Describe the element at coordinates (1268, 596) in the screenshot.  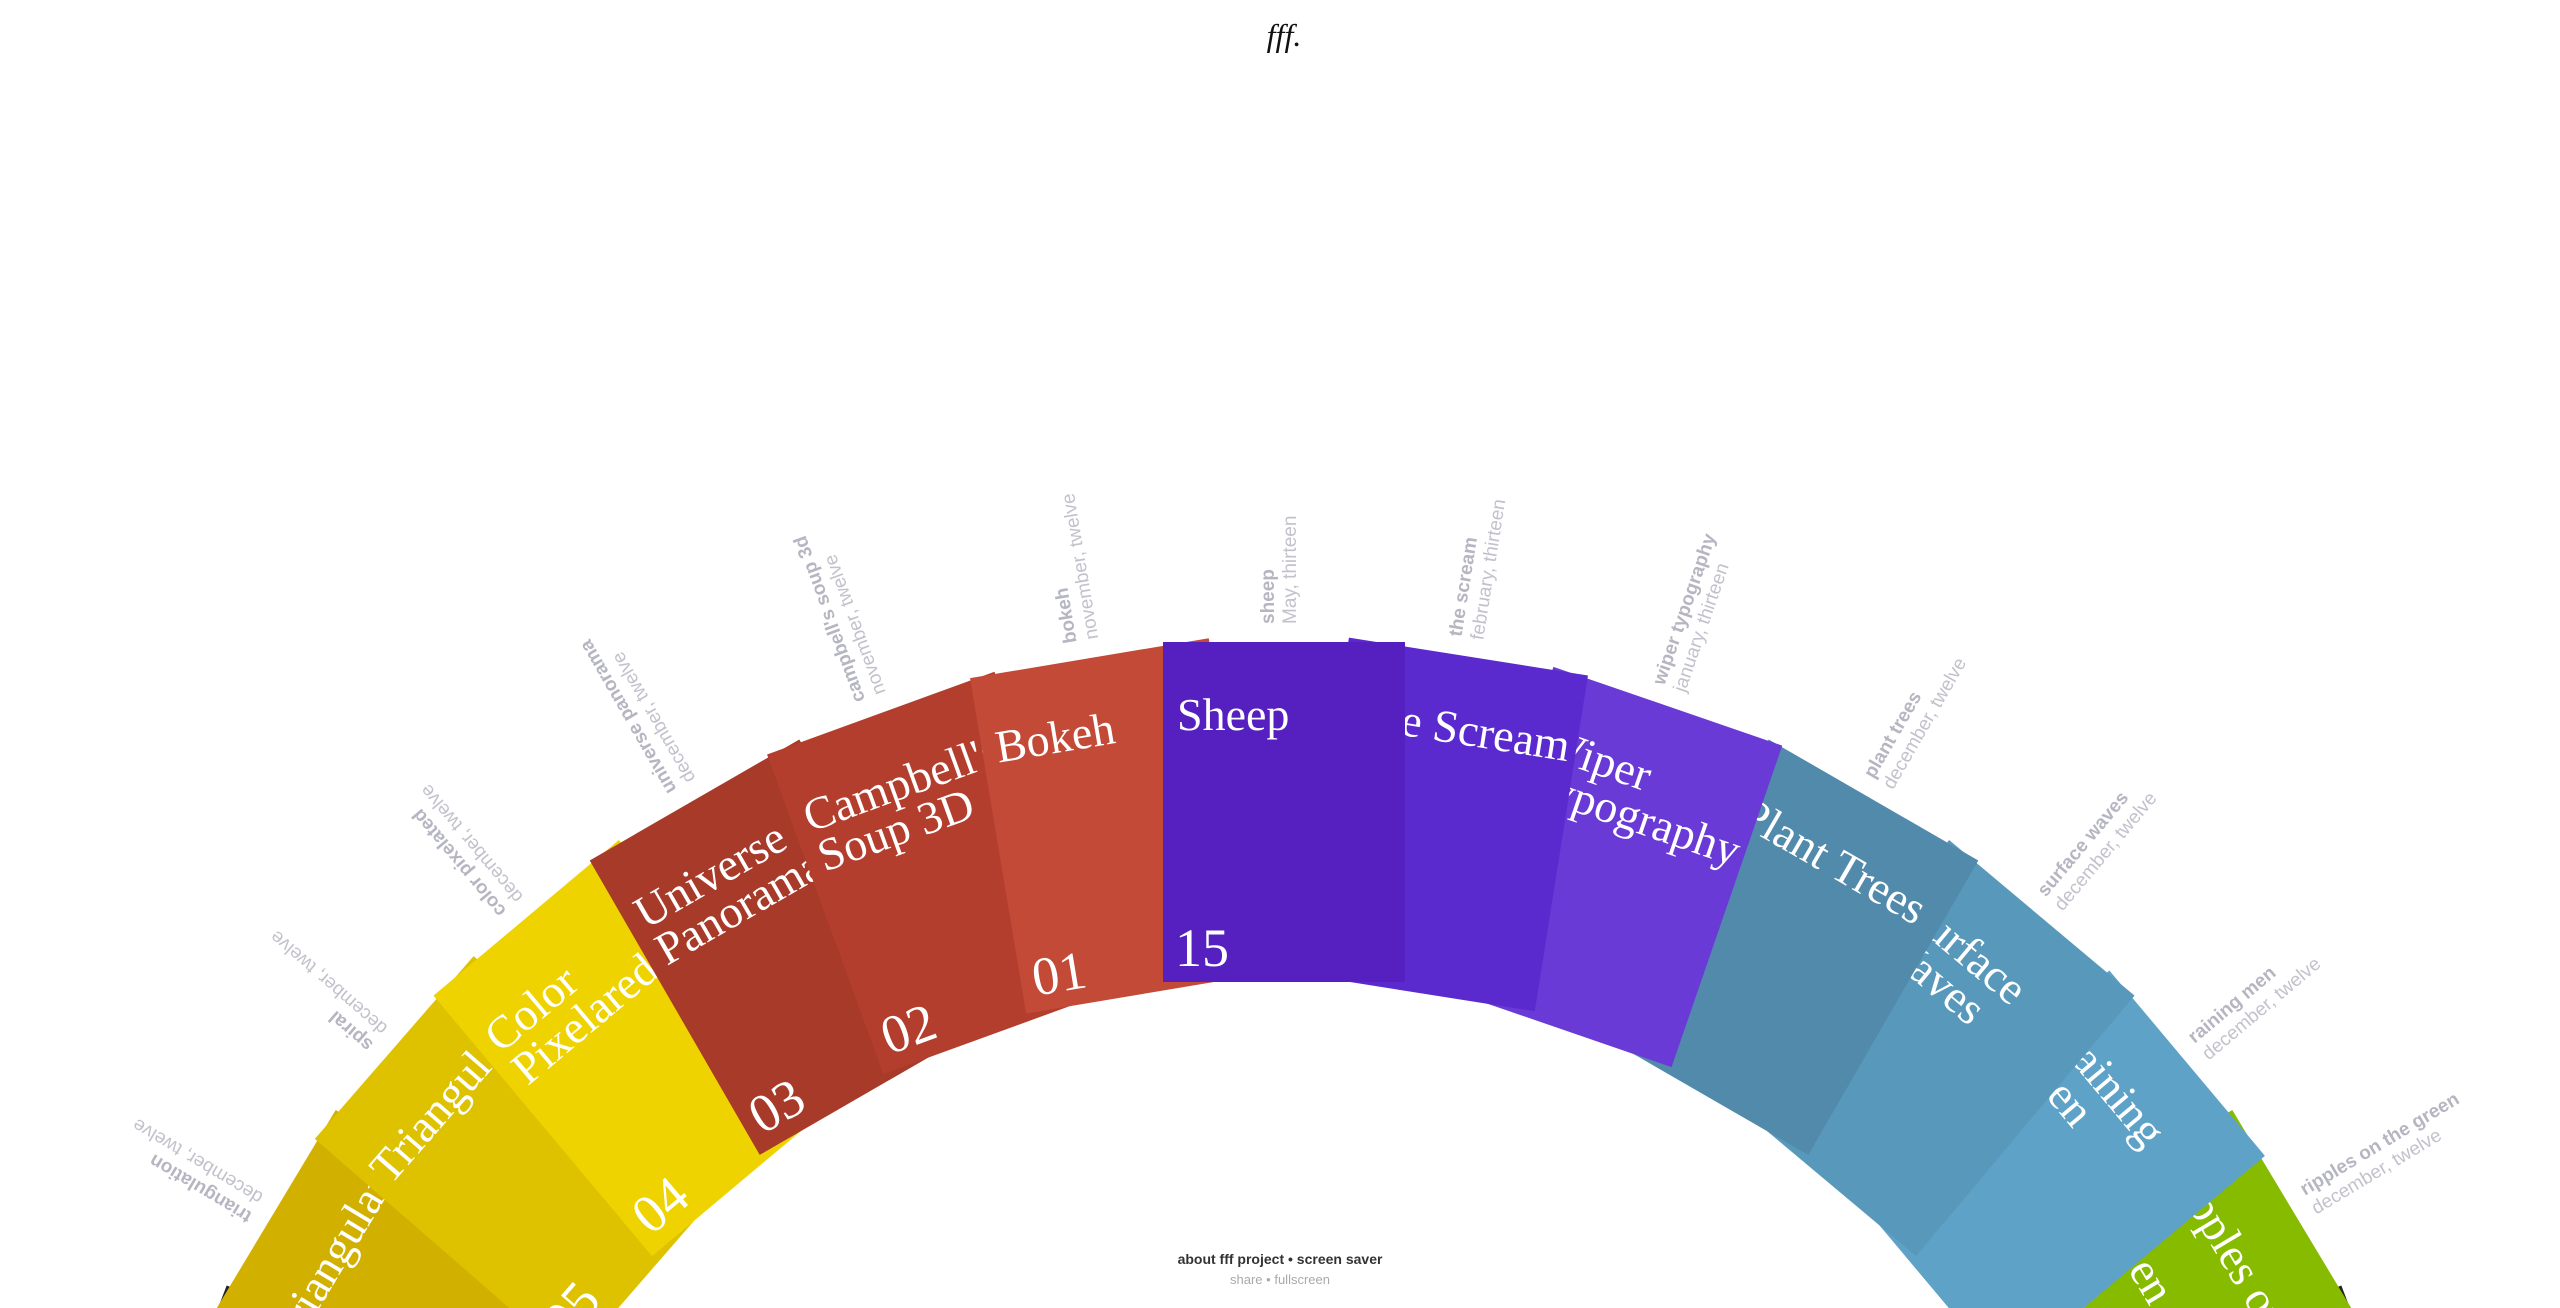
I see `caption-name: sheep` at that location.